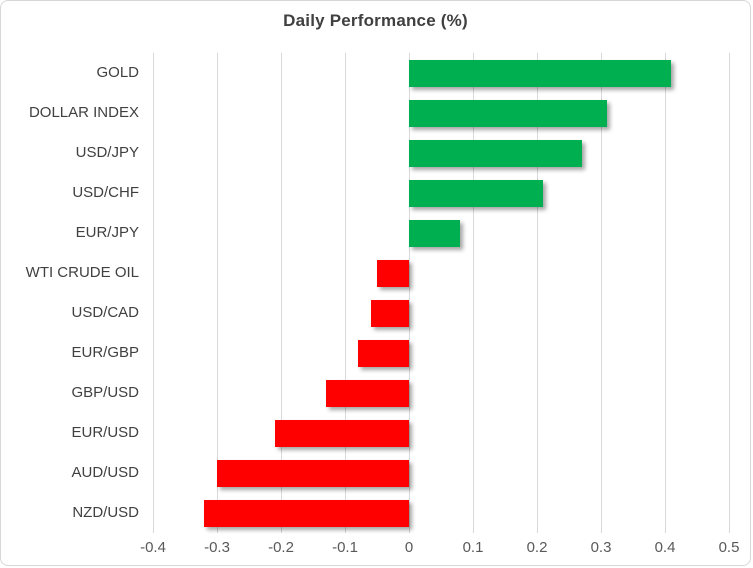 The height and width of the screenshot is (568, 753). Describe the element at coordinates (306, 513) in the screenshot. I see `bar-nzd-usd` at that location.